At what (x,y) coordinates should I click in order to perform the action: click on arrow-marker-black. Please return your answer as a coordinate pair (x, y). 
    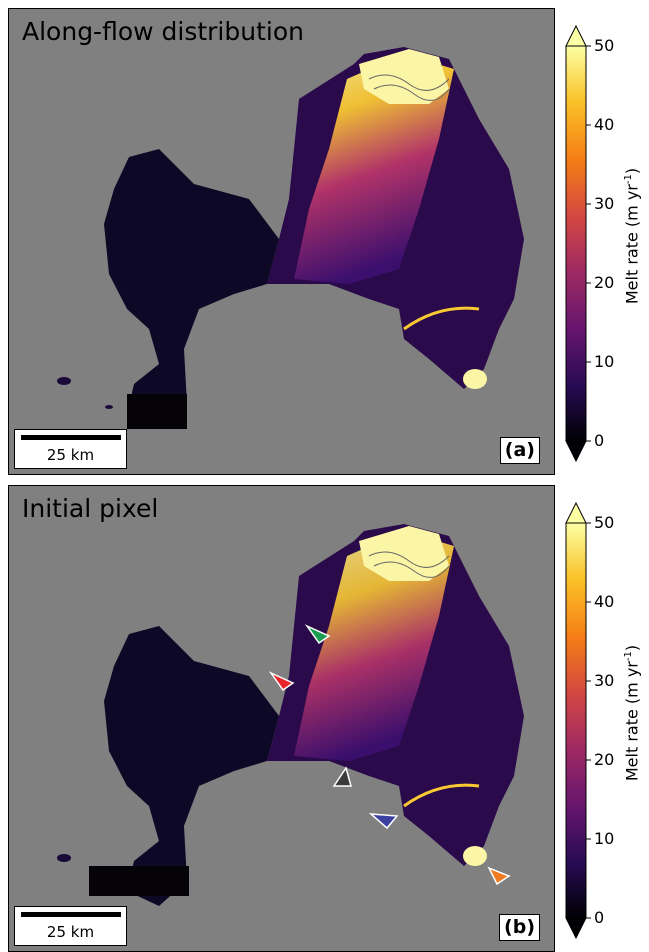
    Looking at the image, I should click on (342, 776).